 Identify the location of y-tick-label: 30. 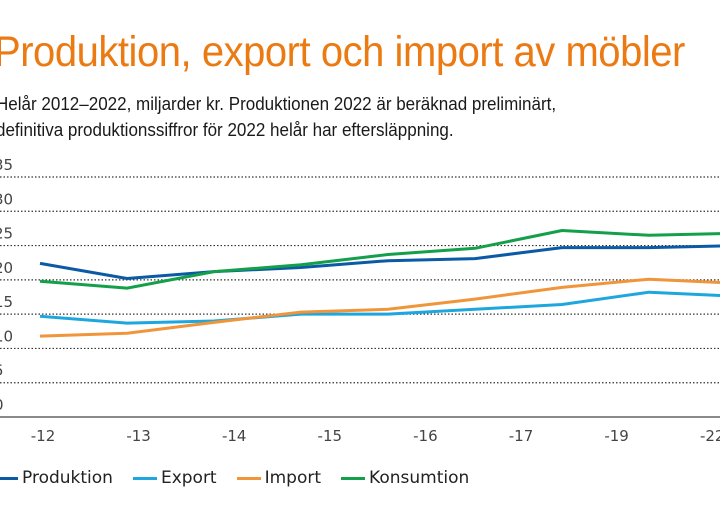
(6, 199).